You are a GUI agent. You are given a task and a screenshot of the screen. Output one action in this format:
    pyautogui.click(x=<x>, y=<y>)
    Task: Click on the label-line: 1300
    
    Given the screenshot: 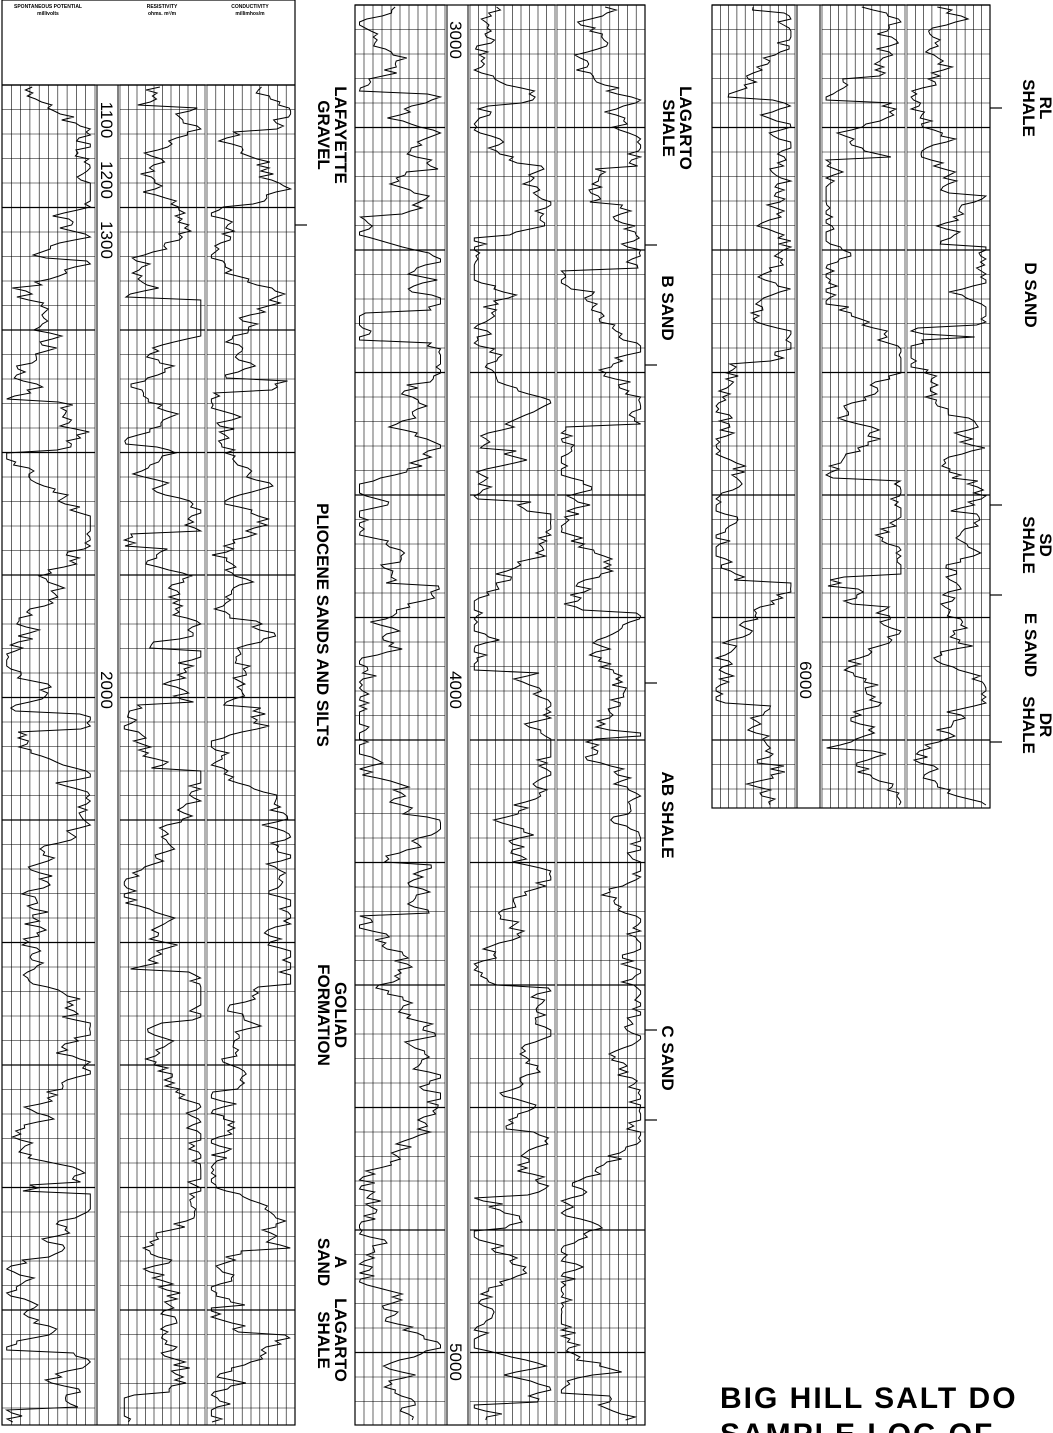 What is the action you would take?
    pyautogui.click(x=106, y=240)
    